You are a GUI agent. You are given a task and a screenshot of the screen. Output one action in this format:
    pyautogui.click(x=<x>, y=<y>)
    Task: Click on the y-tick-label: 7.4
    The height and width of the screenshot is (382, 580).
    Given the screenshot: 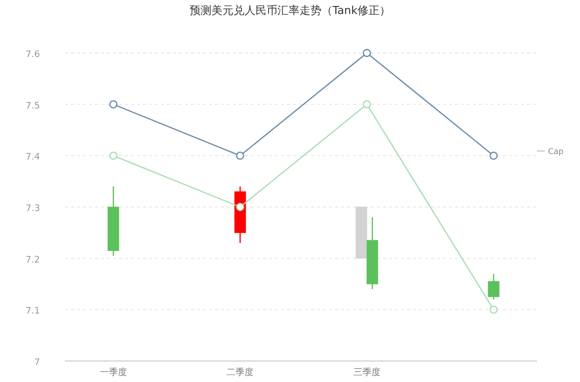 What is the action you would take?
    pyautogui.click(x=33, y=157)
    